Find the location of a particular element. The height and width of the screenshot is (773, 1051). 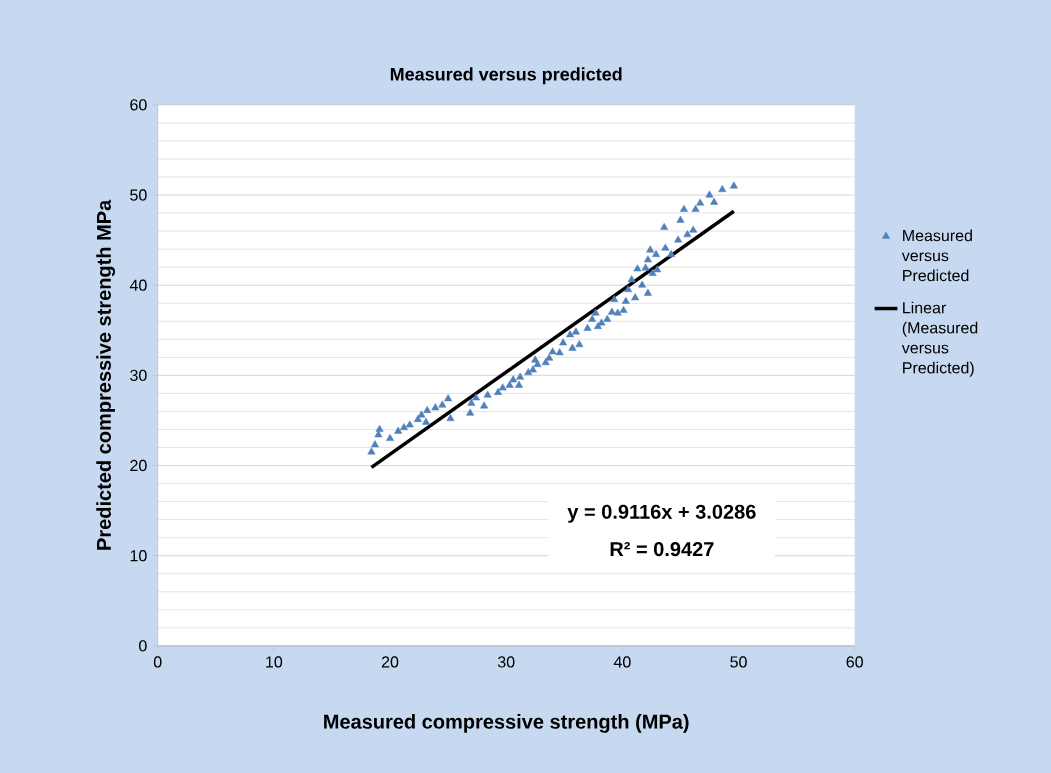

y-tick-label: 20 is located at coordinates (138, 465).